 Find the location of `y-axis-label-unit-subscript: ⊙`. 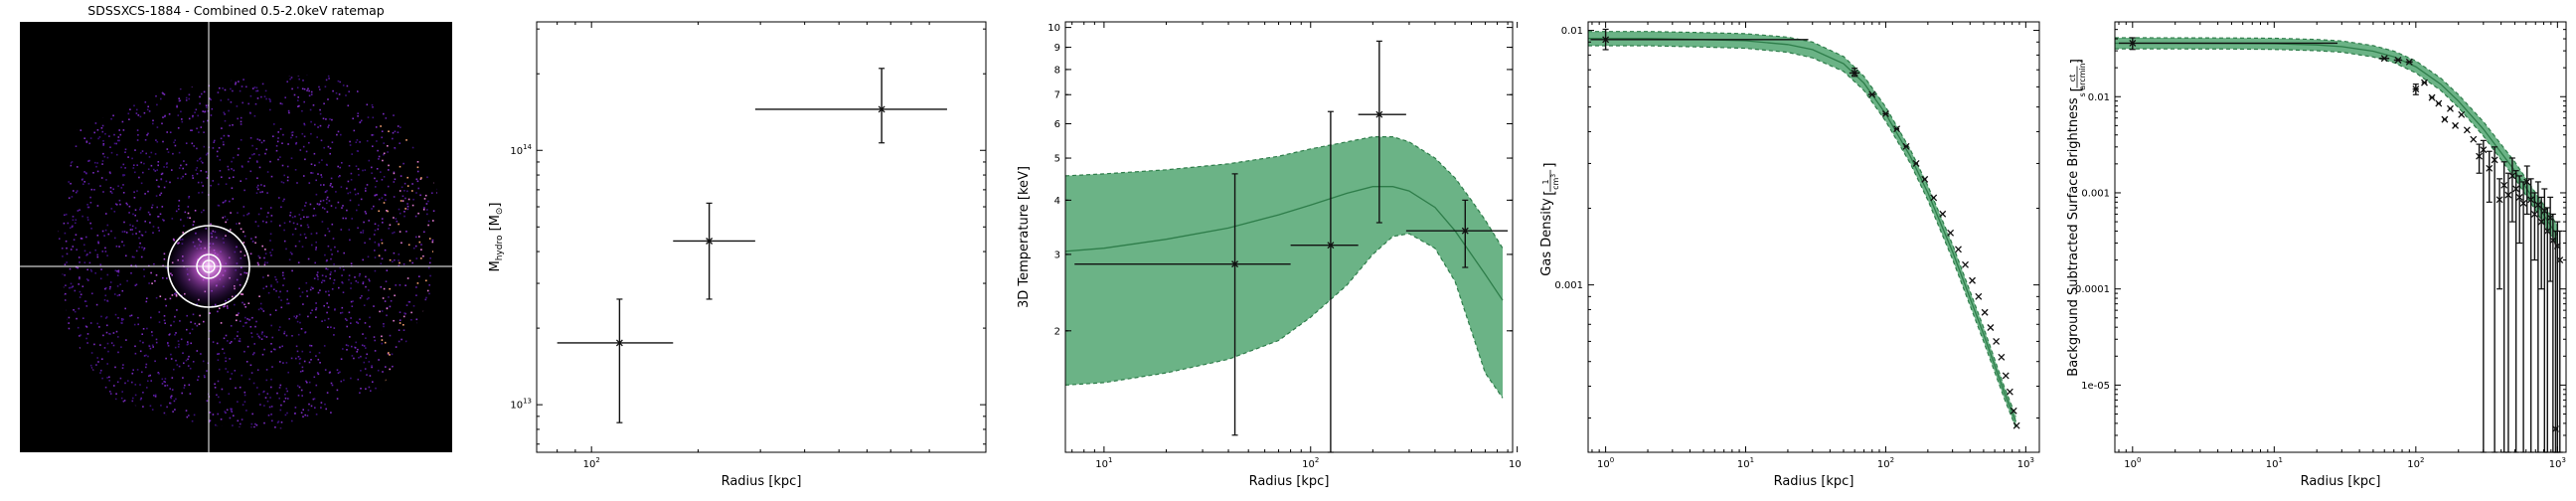

y-axis-label-unit-subscript: ⊙ is located at coordinates (500, 212).